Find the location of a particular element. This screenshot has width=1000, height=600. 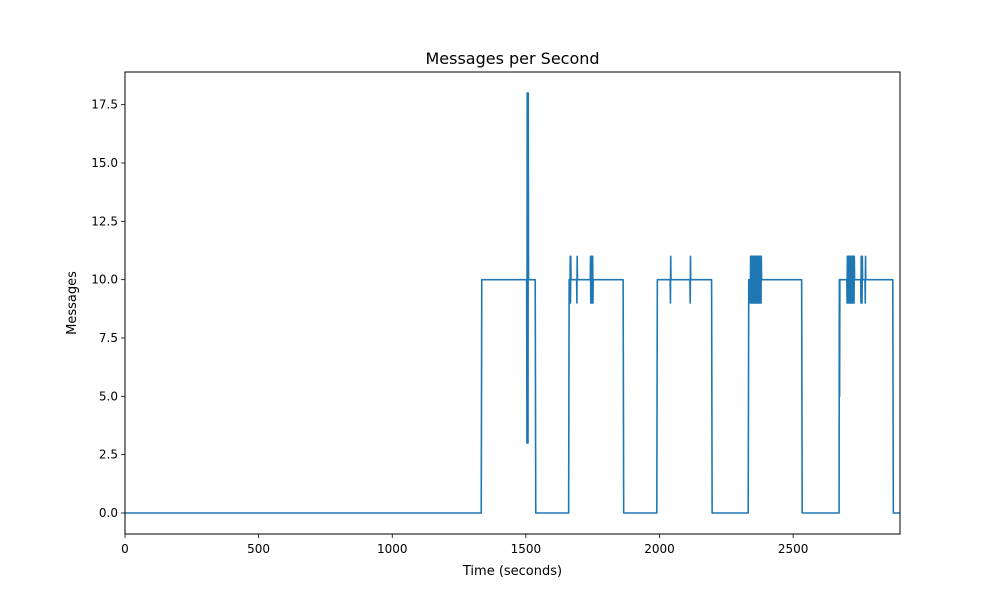

y-tick-label: 15.0 is located at coordinates (104, 163).